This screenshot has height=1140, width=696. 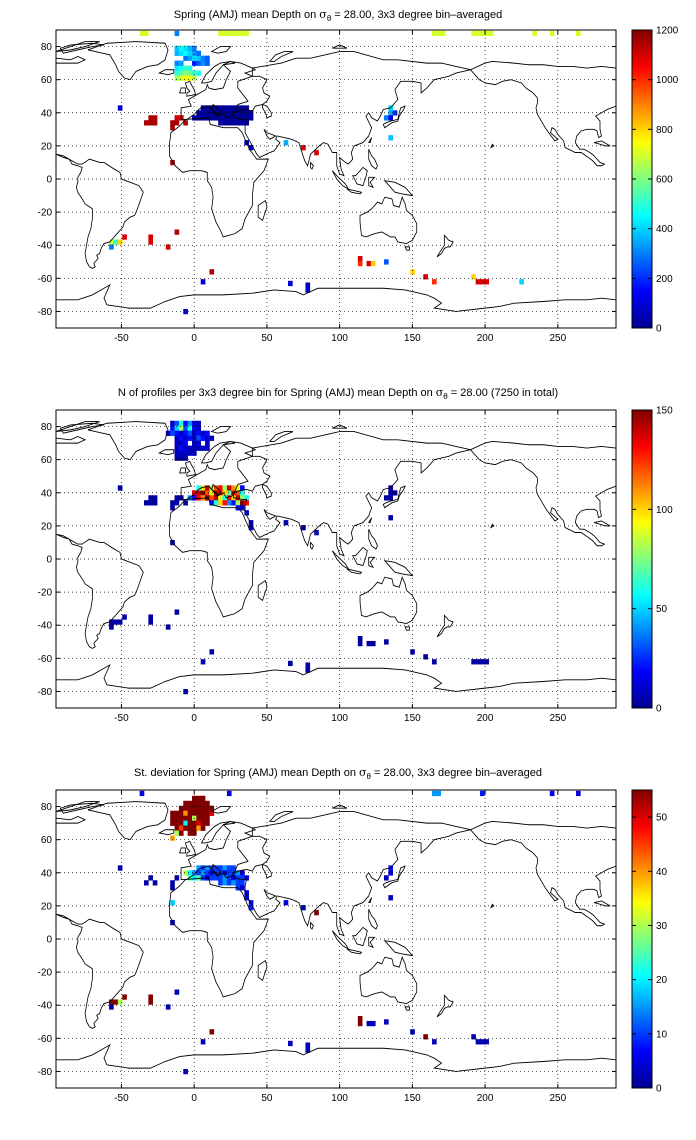 What do you see at coordinates (412, 718) in the screenshot?
I see `x-tick-label: 150` at bounding box center [412, 718].